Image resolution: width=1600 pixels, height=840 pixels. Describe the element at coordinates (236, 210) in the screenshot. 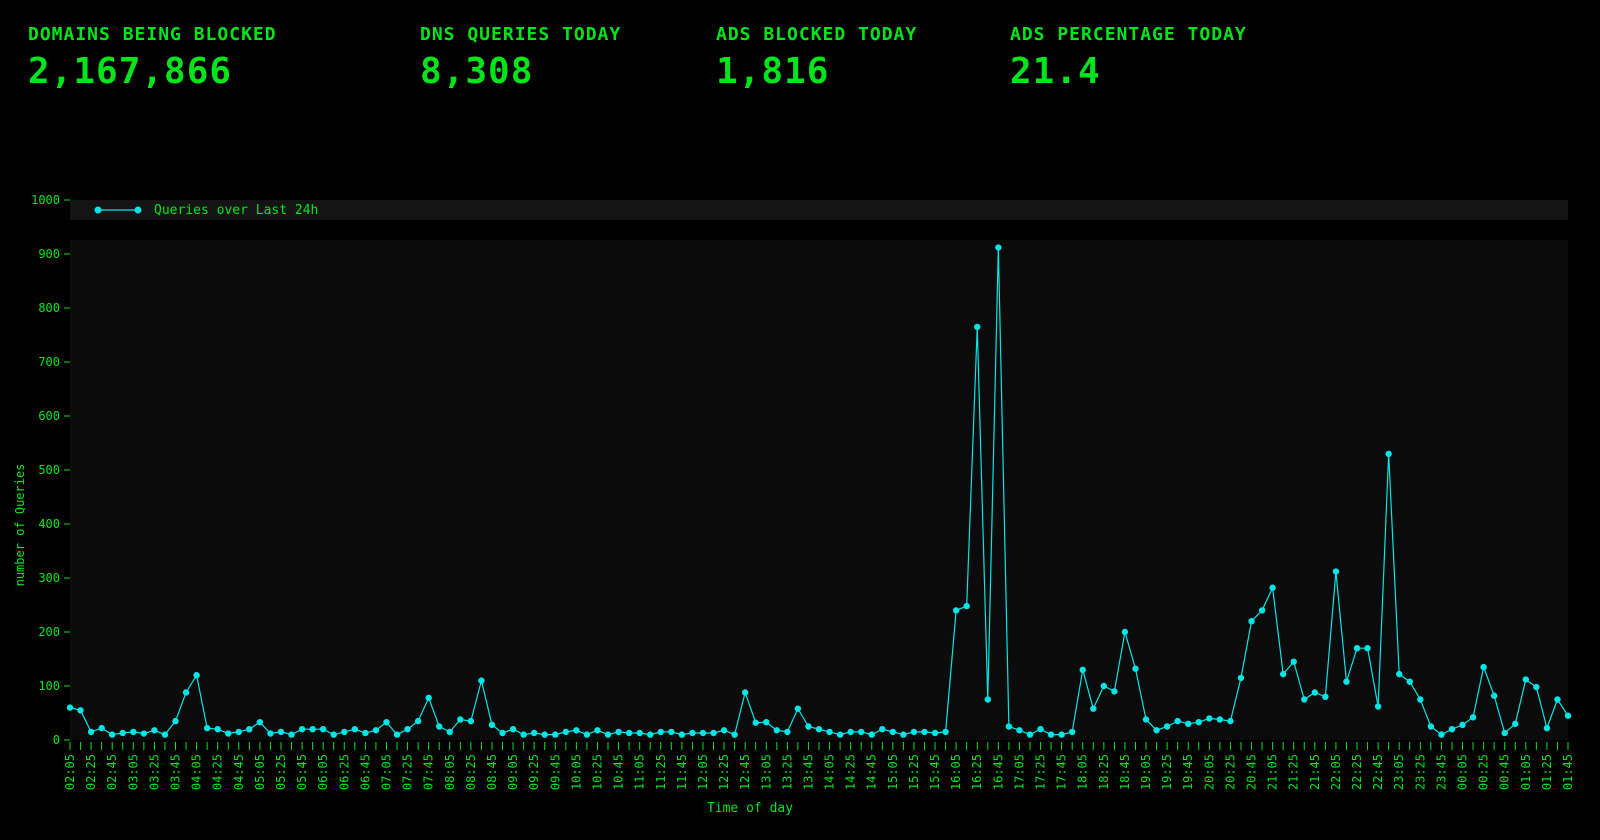

I see `legend-label: Queries over Last 24h` at that location.